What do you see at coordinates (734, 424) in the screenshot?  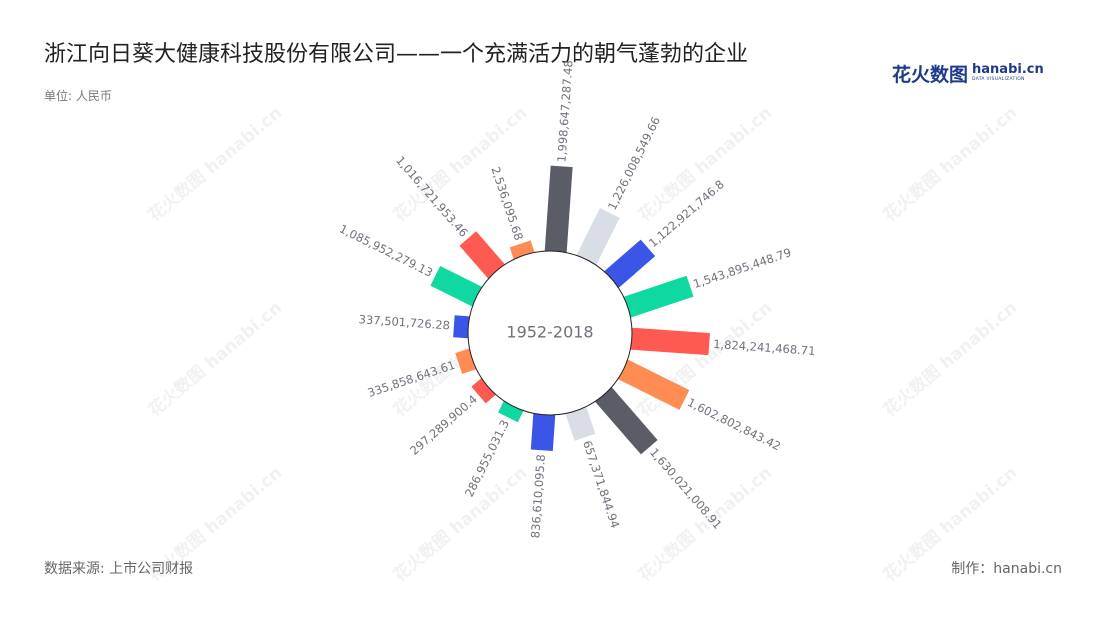 I see `bar-value-label: 1,602,802,843.42` at bounding box center [734, 424].